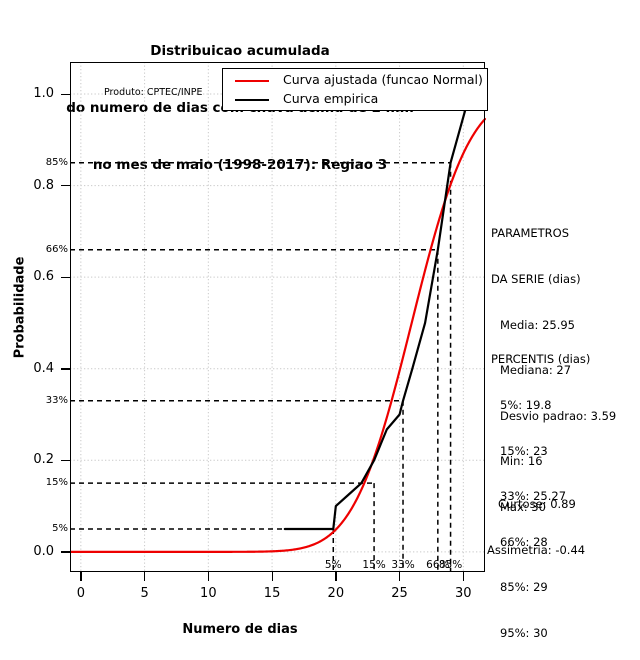 Image resolution: width=640 pixels, height=660 pixels. I want to click on x-tick-label-3: 15, so click(272, 593).